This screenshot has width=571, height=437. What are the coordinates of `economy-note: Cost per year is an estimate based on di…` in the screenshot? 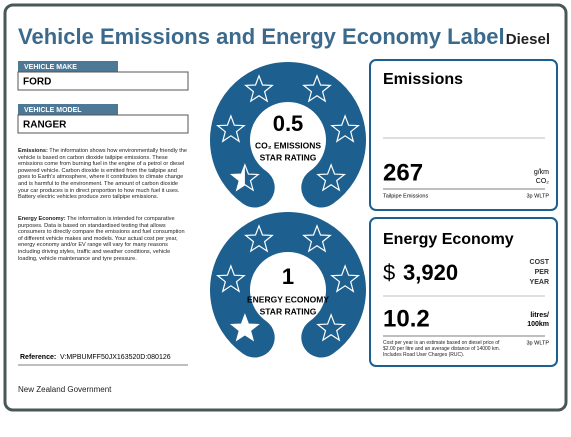 It's located at (442, 349).